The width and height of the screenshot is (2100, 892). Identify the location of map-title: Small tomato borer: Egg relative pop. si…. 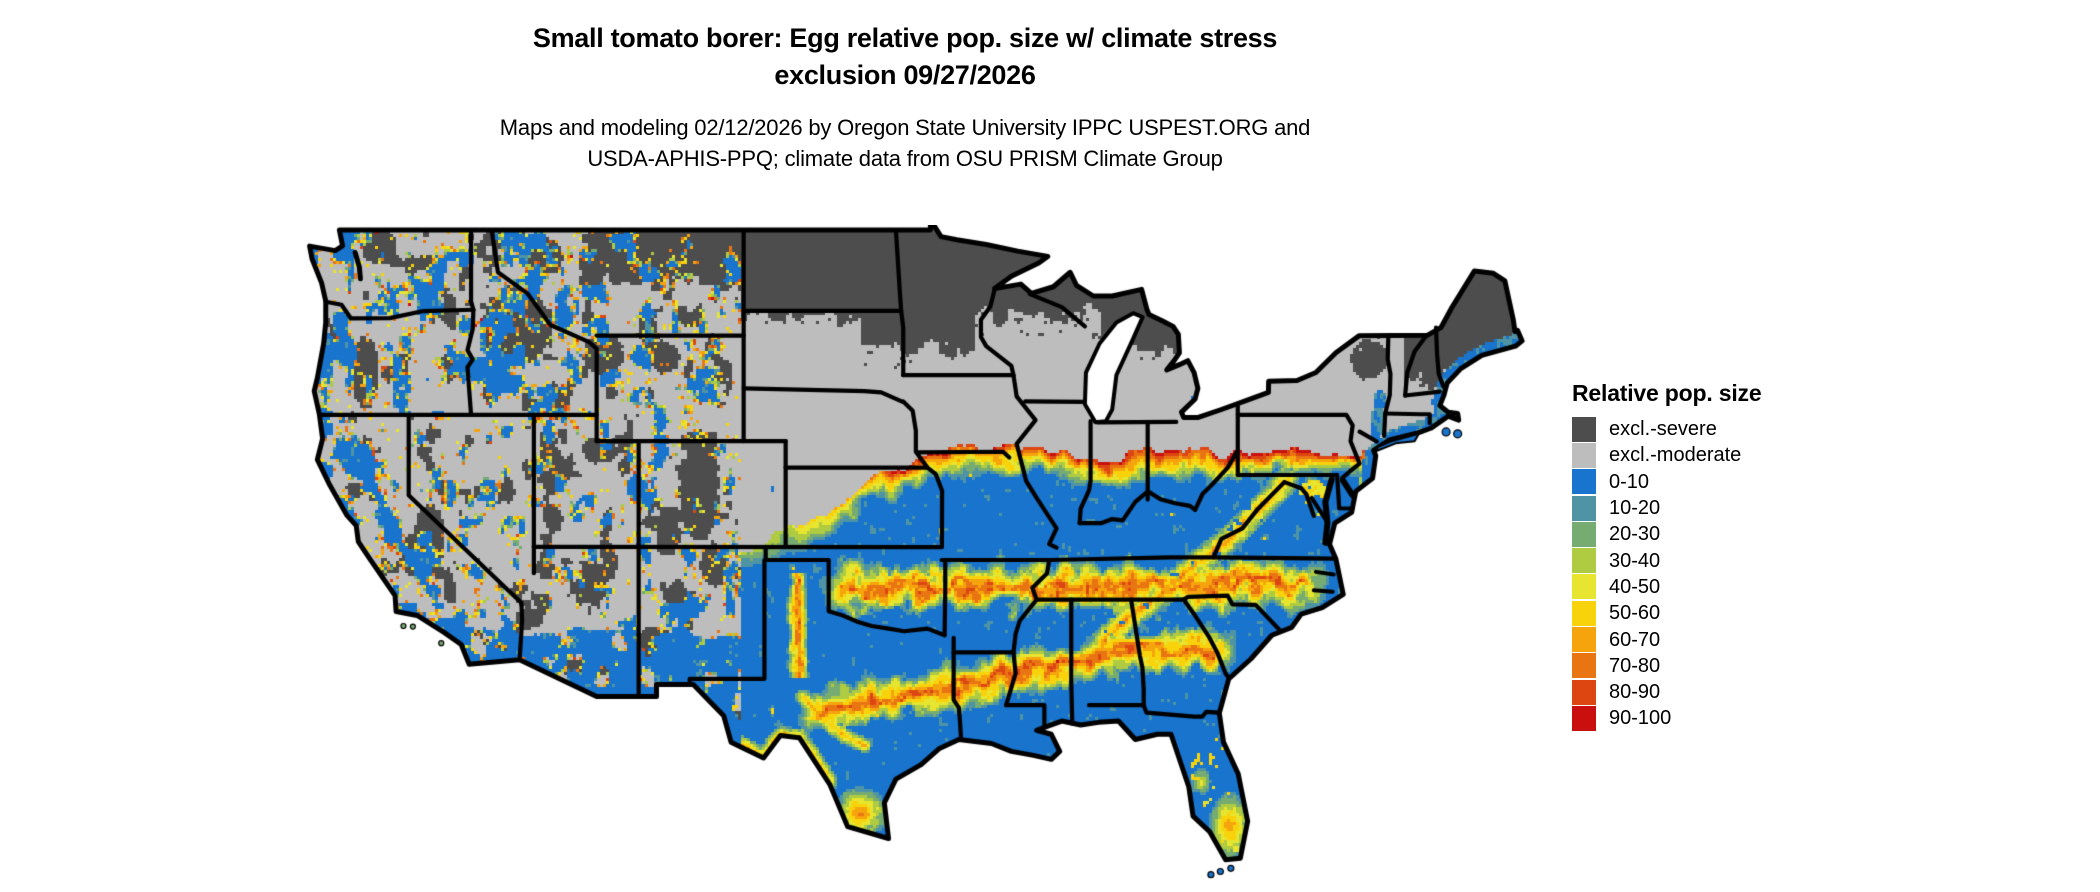
(905, 57).